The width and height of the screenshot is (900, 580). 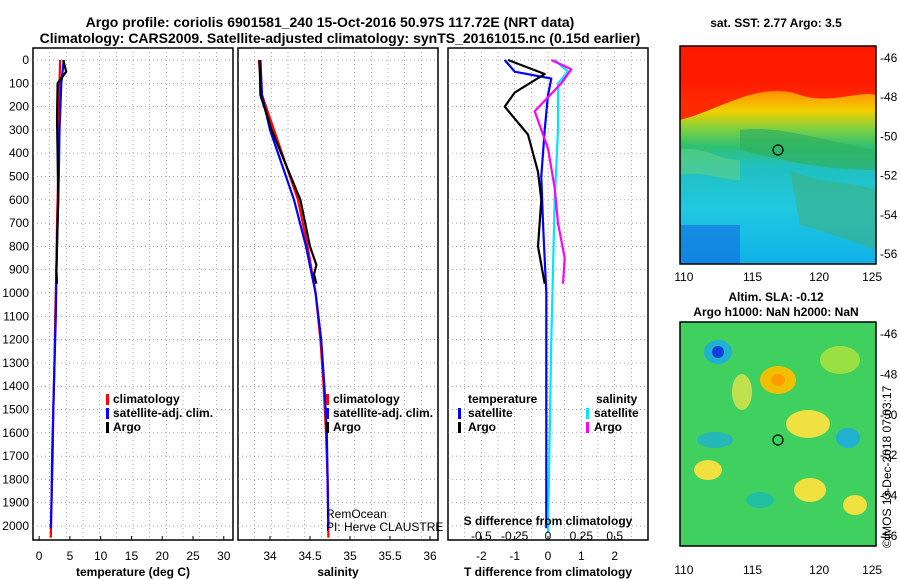 What do you see at coordinates (616, 413) in the screenshot?
I see `legend-label-s-satellite: satellite` at bounding box center [616, 413].